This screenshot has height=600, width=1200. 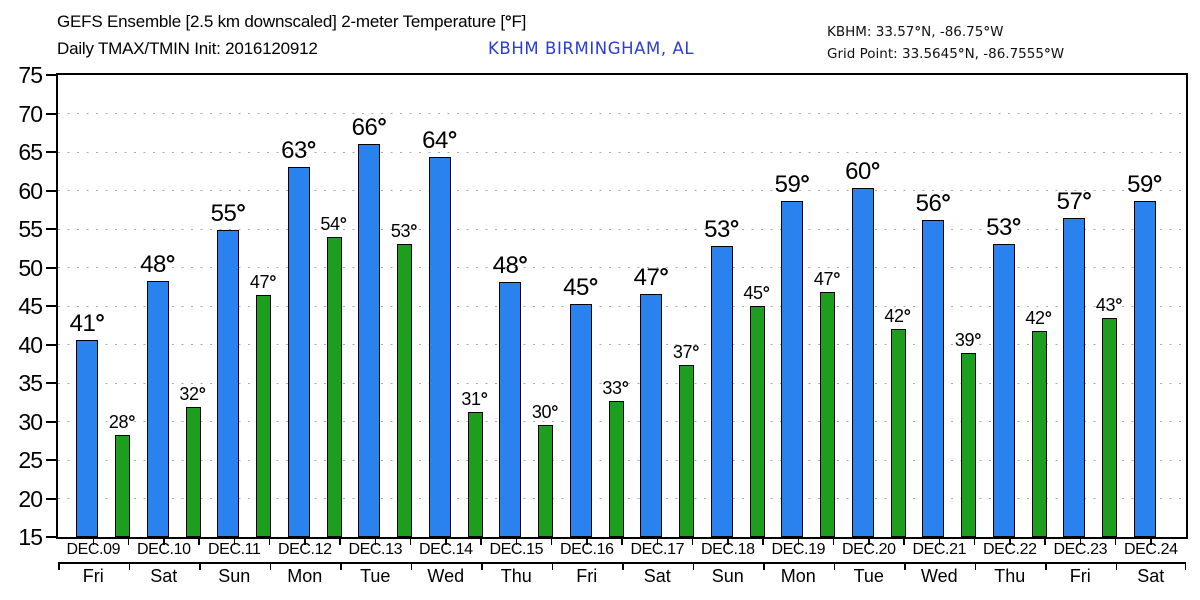 What do you see at coordinates (30, 267) in the screenshot?
I see `y-tick-label: 50` at bounding box center [30, 267].